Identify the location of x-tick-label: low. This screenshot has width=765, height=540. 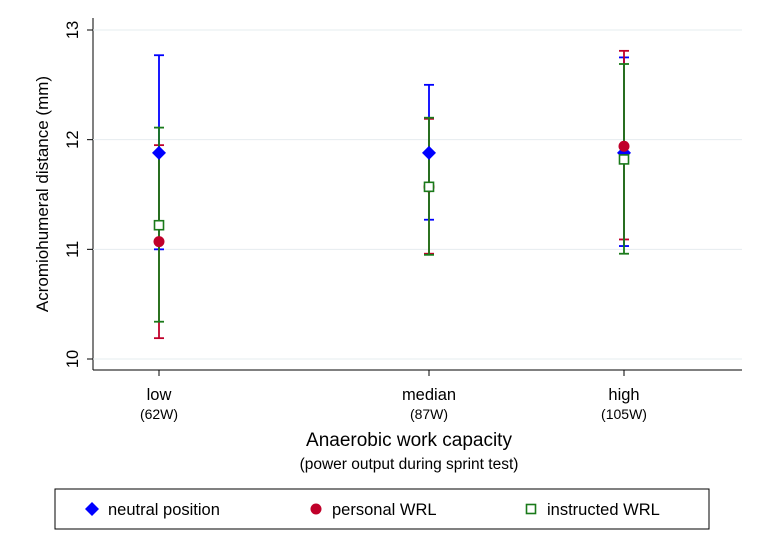
(159, 395).